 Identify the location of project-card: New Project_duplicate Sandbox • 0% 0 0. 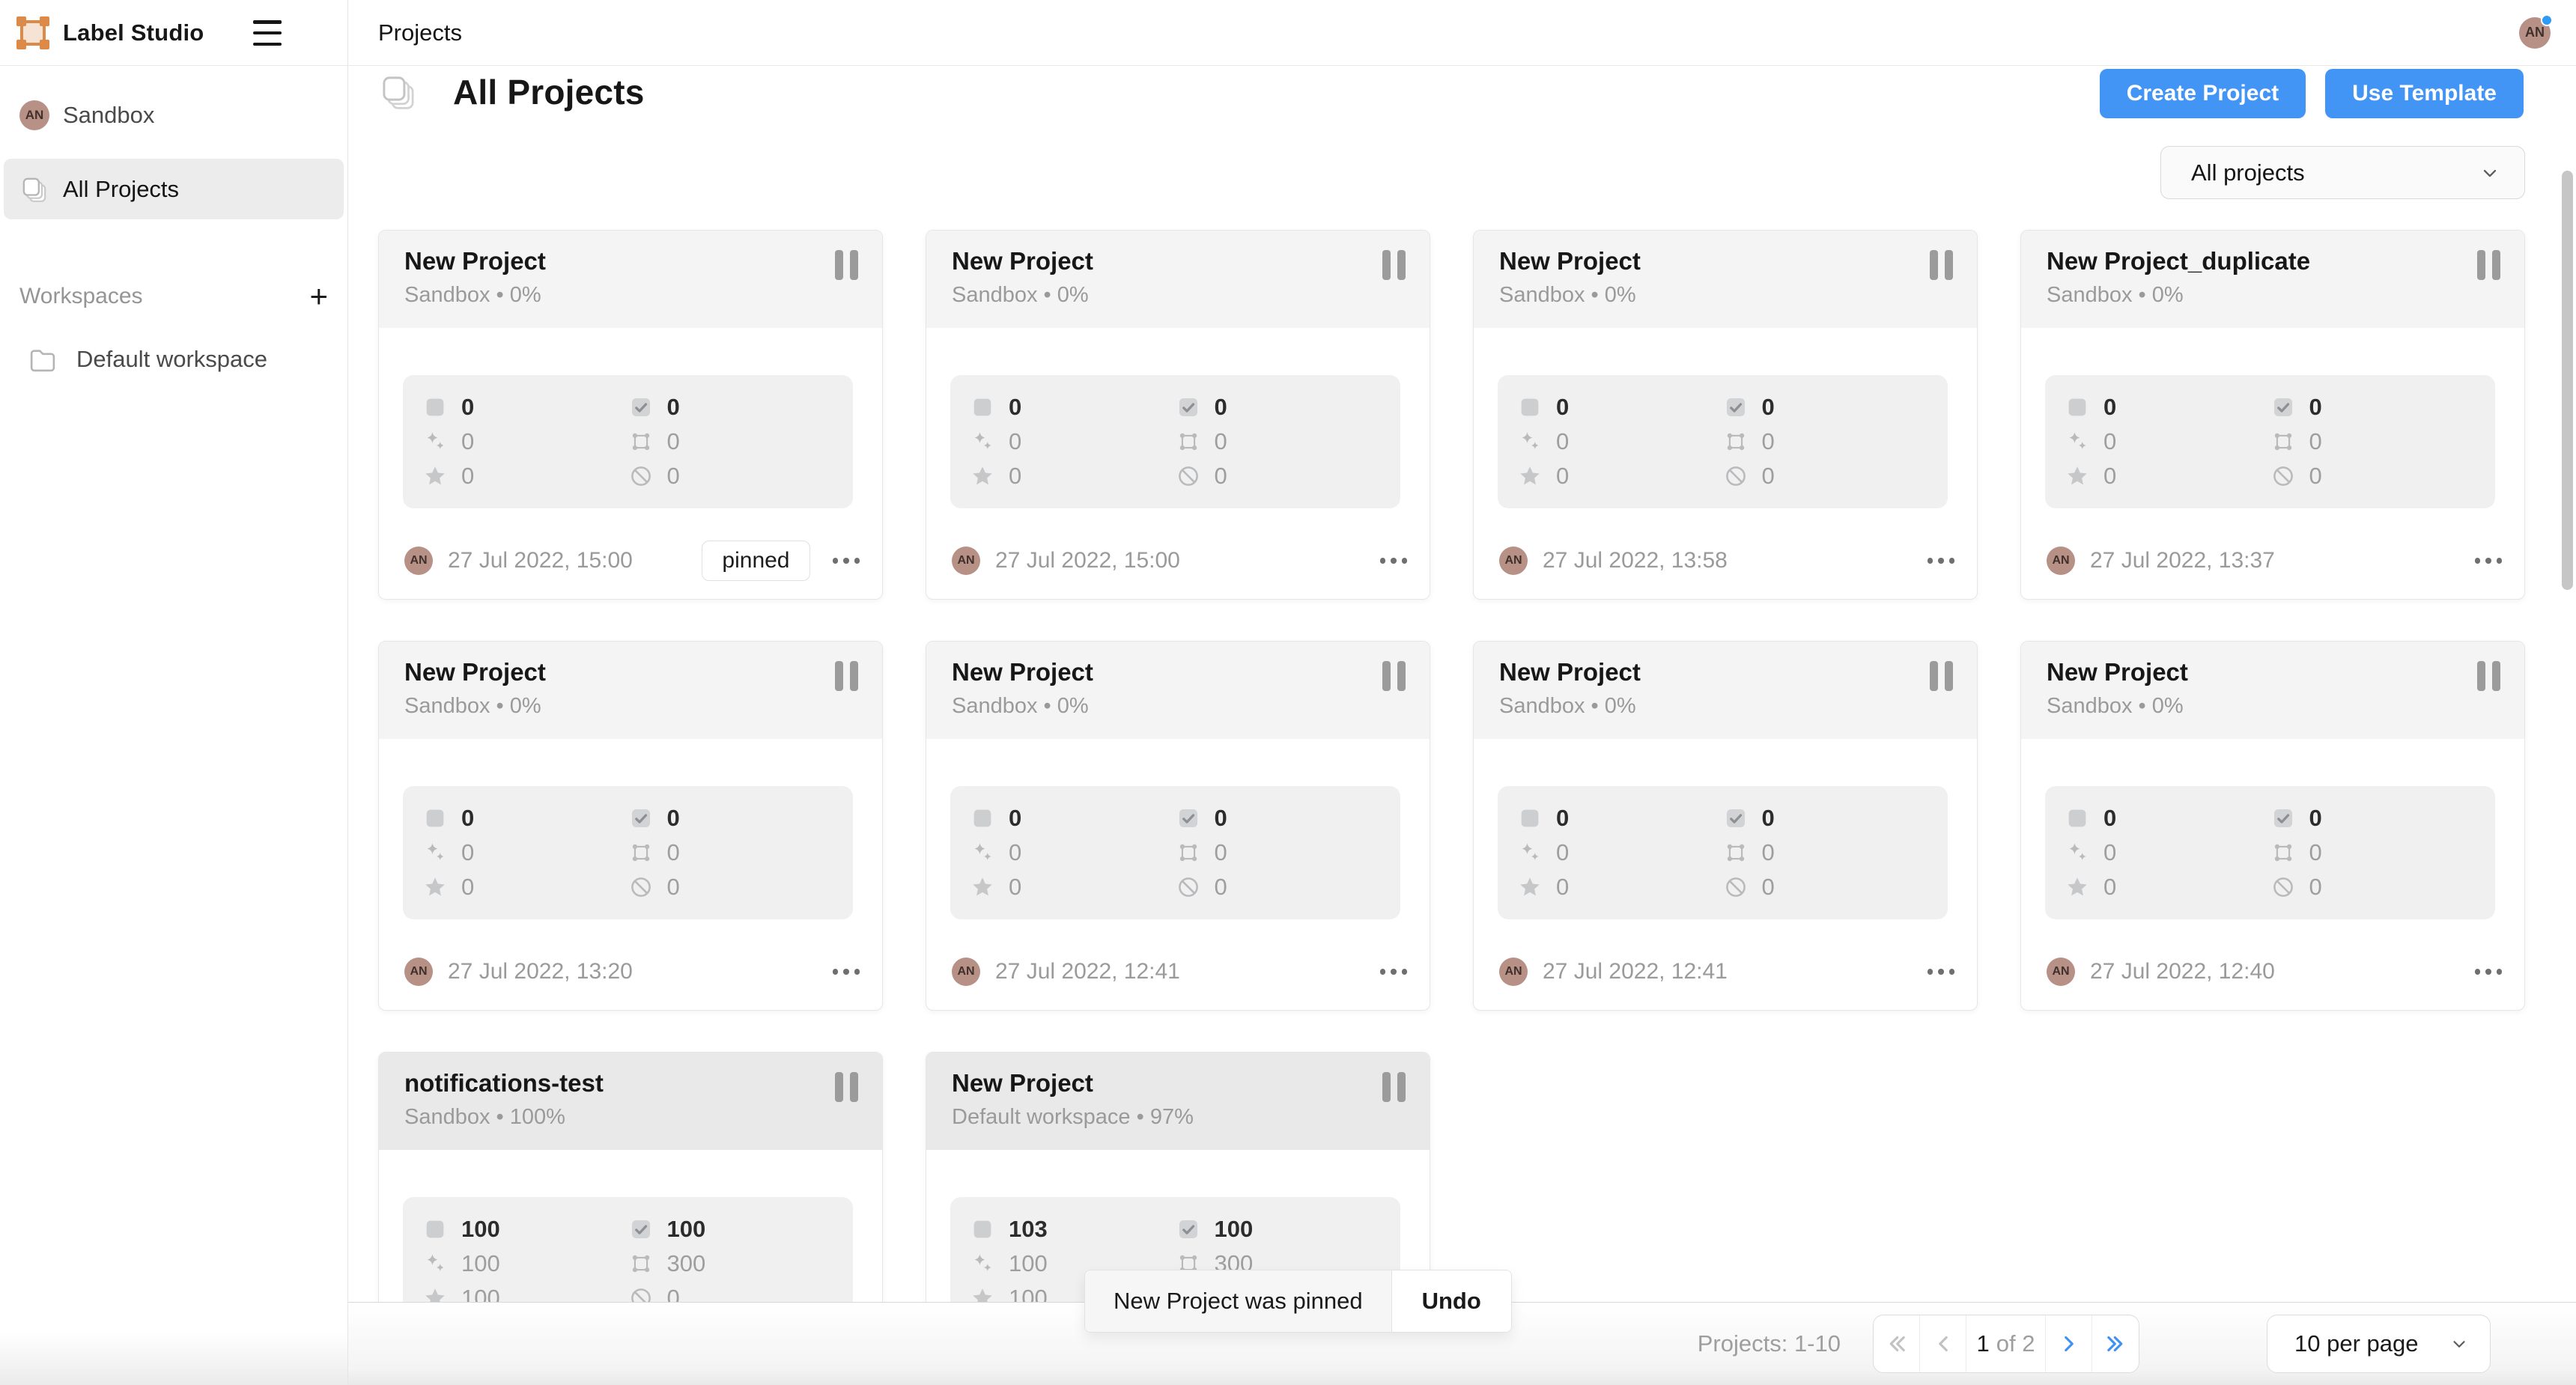
(2272, 415).